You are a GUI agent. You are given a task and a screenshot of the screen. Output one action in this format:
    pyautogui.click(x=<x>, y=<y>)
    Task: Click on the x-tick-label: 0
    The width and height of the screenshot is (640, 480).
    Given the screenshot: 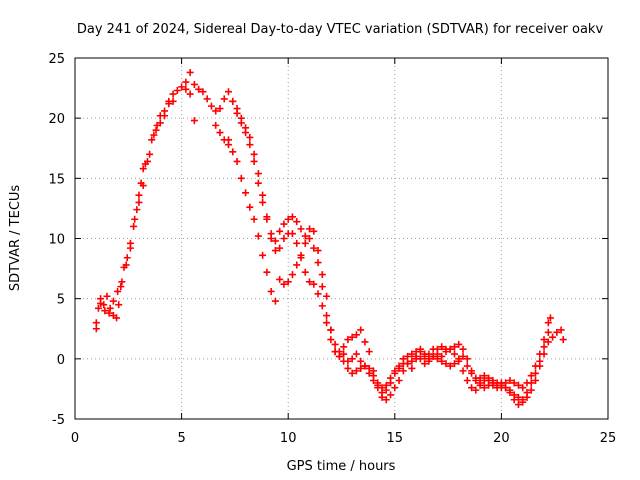 What is the action you would take?
    pyautogui.click(x=75, y=438)
    